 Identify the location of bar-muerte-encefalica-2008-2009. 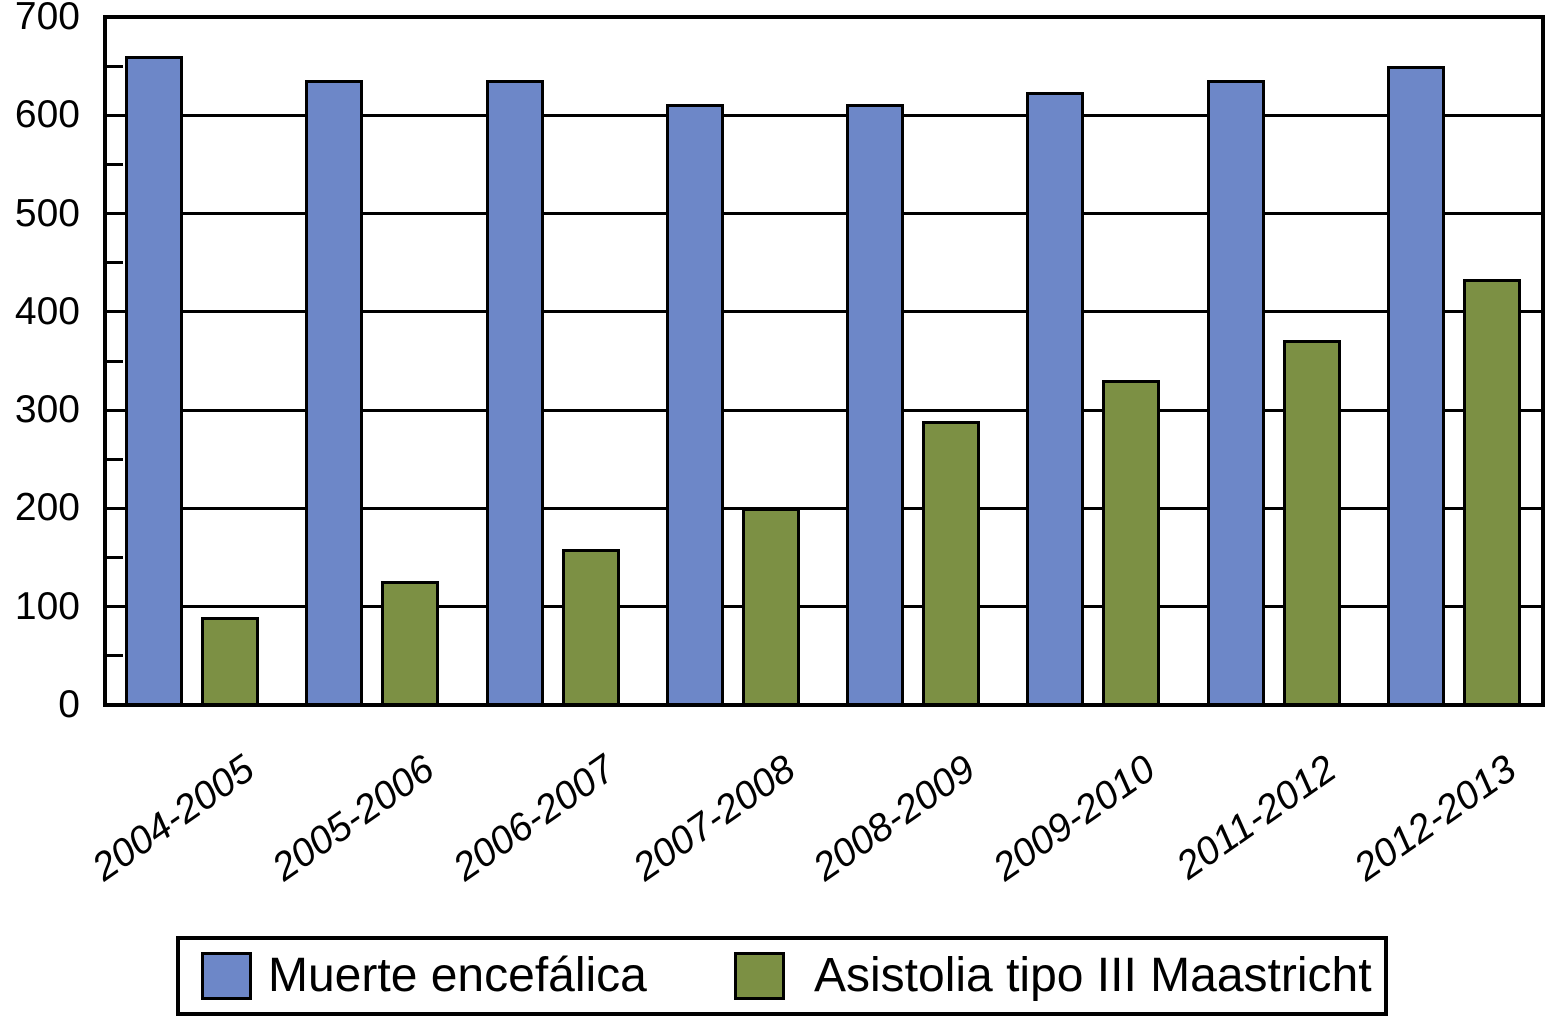
(875, 405).